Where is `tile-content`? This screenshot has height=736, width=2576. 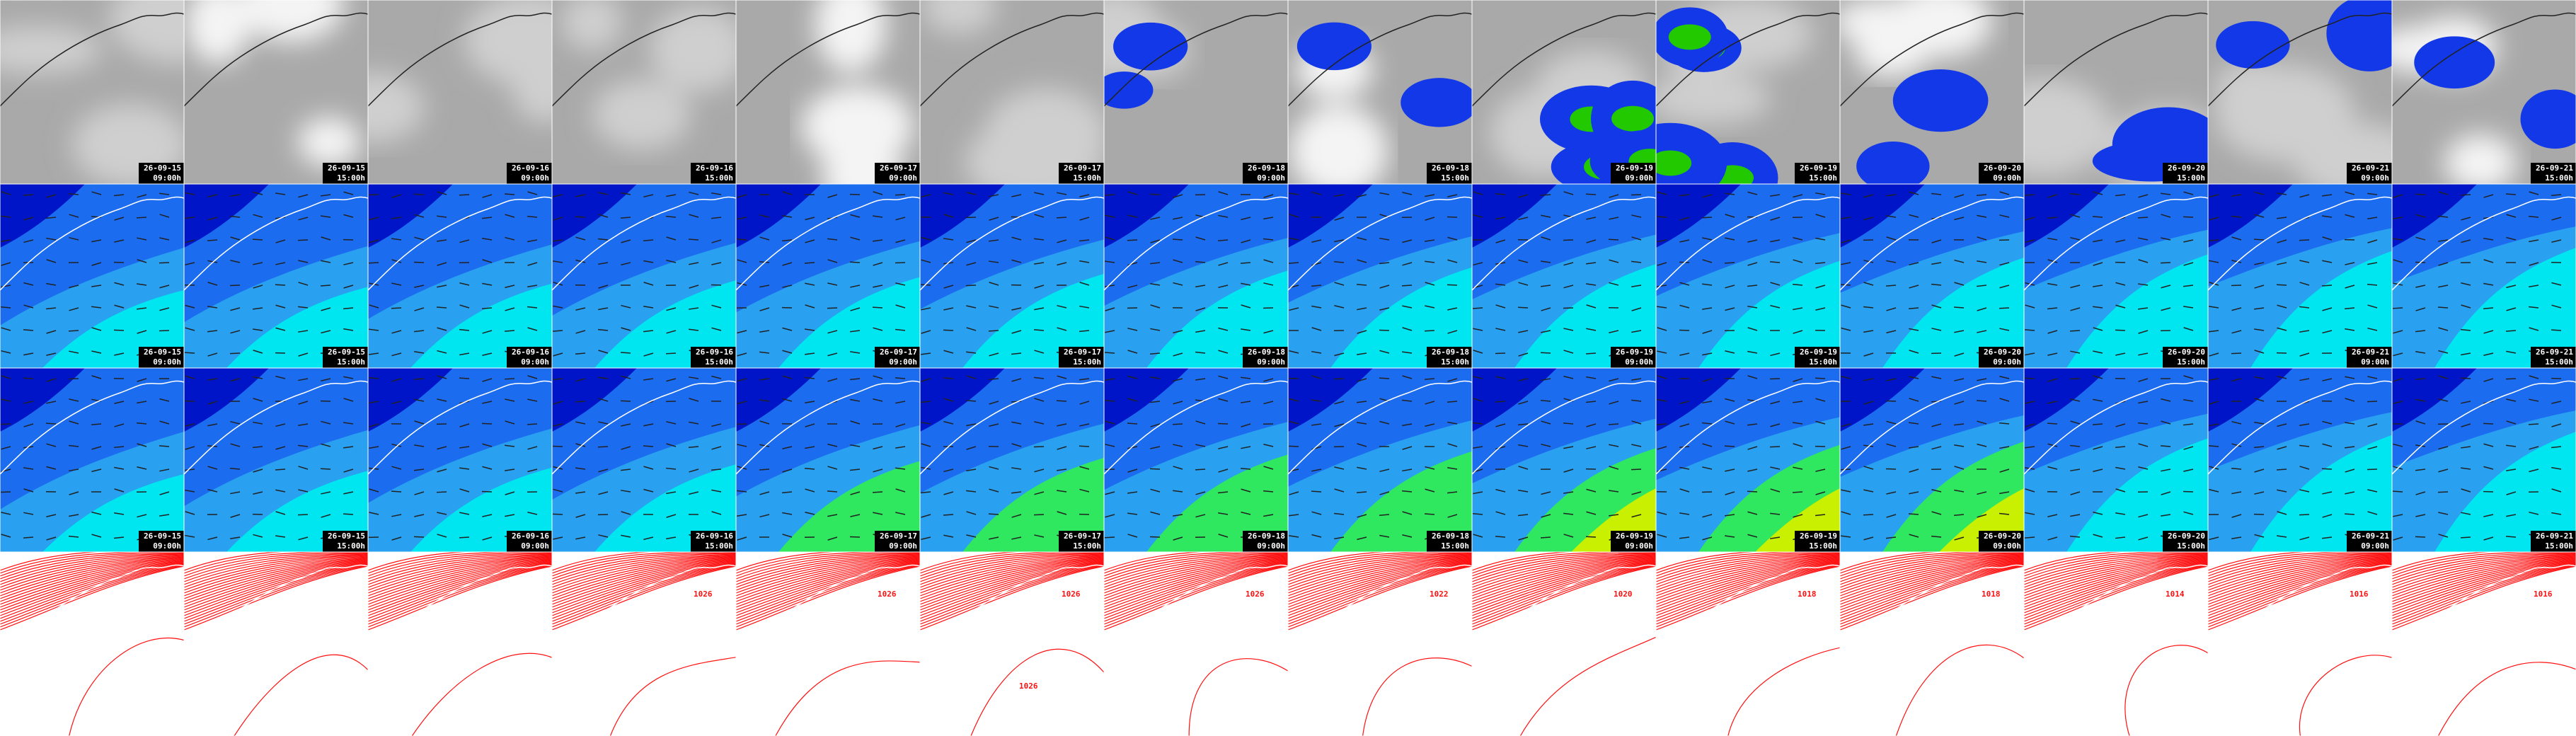 tile-content is located at coordinates (1932, 644).